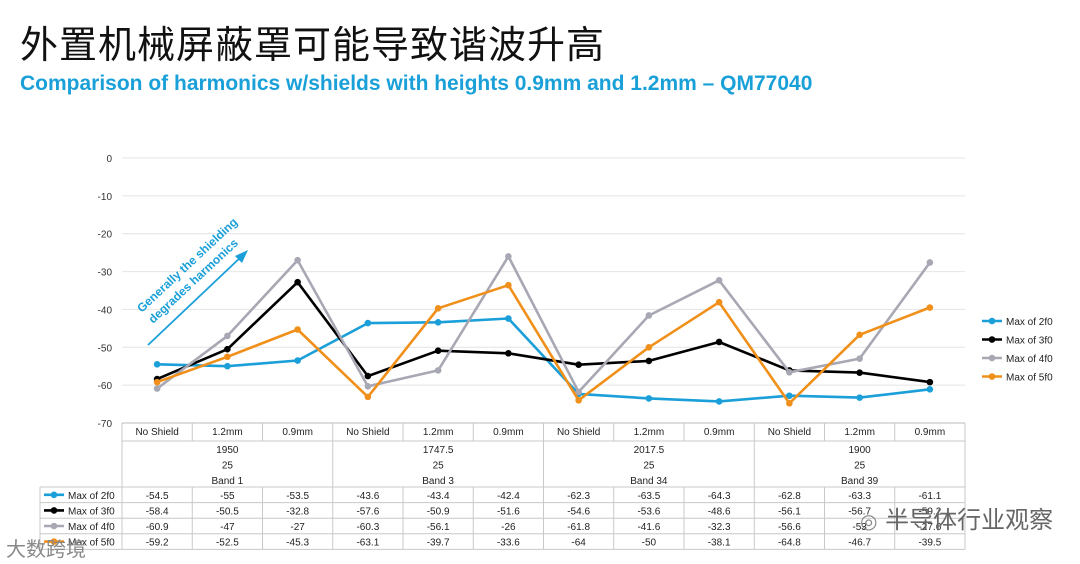  Describe the element at coordinates (860, 481) in the screenshot. I see `x-group-label: Band 39` at that location.